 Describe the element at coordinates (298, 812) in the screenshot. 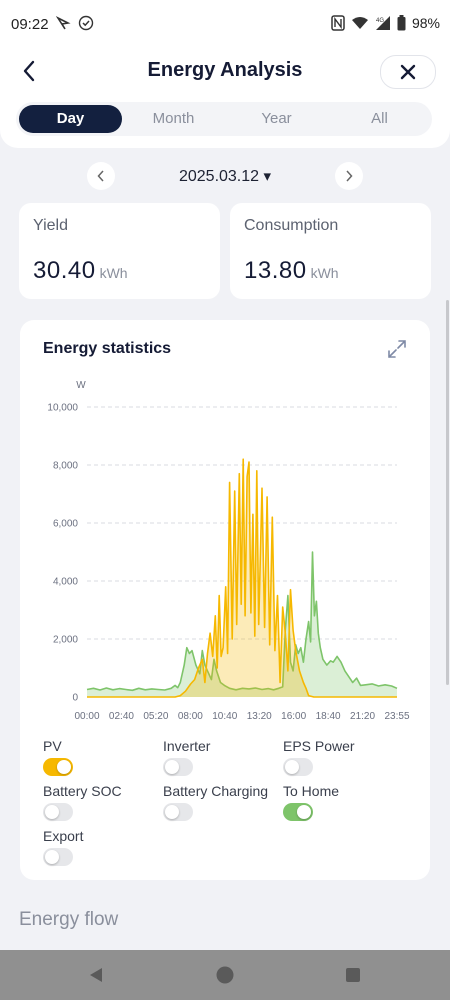

I see `to-home-toggle` at that location.